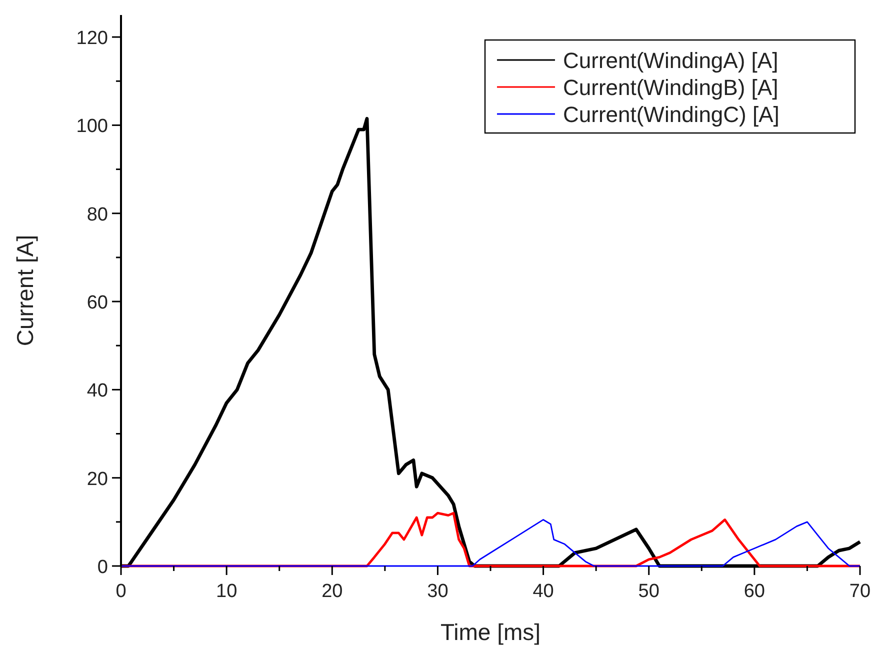 Image resolution: width=875 pixels, height=650 pixels. Describe the element at coordinates (92, 127) in the screenshot. I see `y-tick-label: 100` at that location.